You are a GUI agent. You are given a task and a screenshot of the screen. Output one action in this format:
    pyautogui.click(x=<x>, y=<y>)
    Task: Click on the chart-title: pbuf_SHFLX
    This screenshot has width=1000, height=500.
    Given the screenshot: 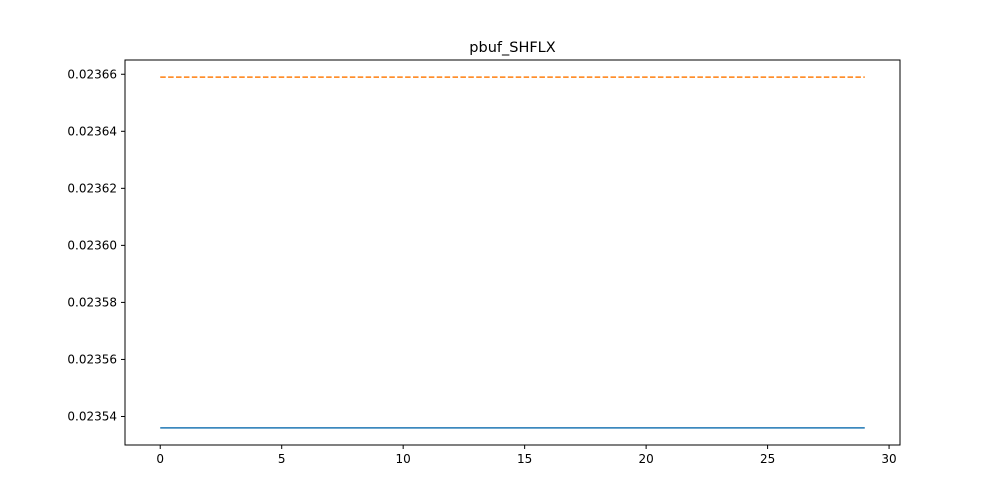 What is the action you would take?
    pyautogui.click(x=512, y=48)
    